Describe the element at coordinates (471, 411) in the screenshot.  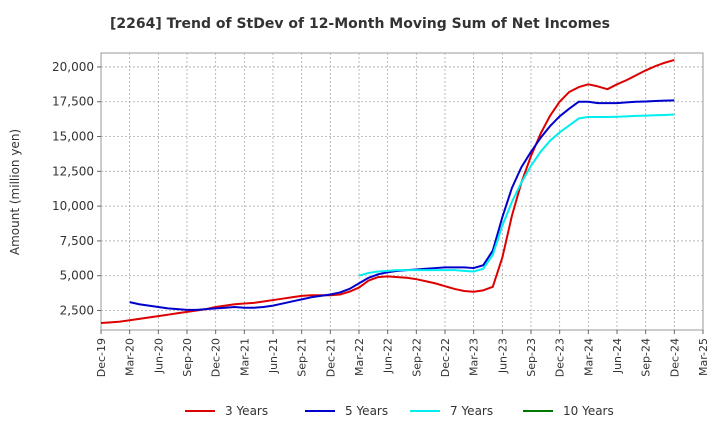
I see `legend-label: 7 Years` at that location.